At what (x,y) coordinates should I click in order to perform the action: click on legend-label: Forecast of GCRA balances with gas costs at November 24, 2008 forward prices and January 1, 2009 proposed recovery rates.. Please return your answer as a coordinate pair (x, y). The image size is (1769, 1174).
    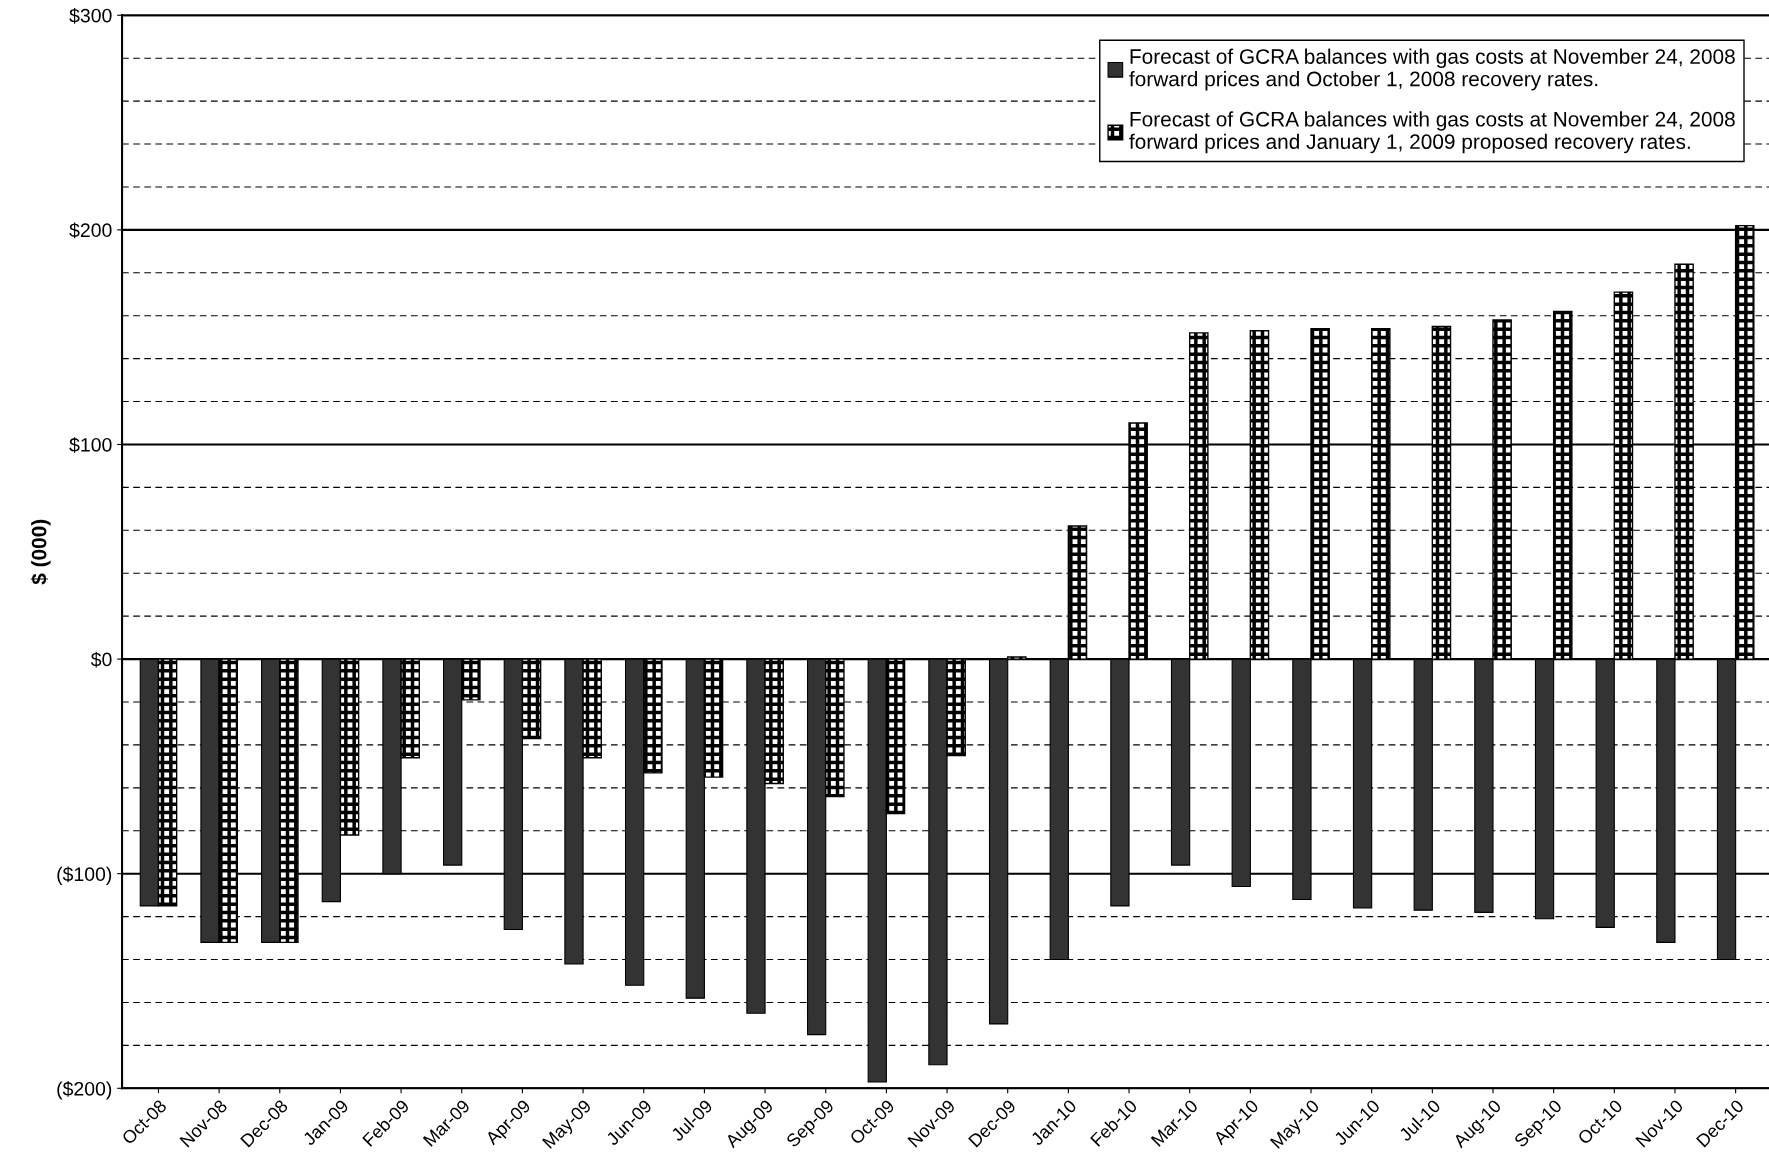
    Looking at the image, I should click on (1432, 132).